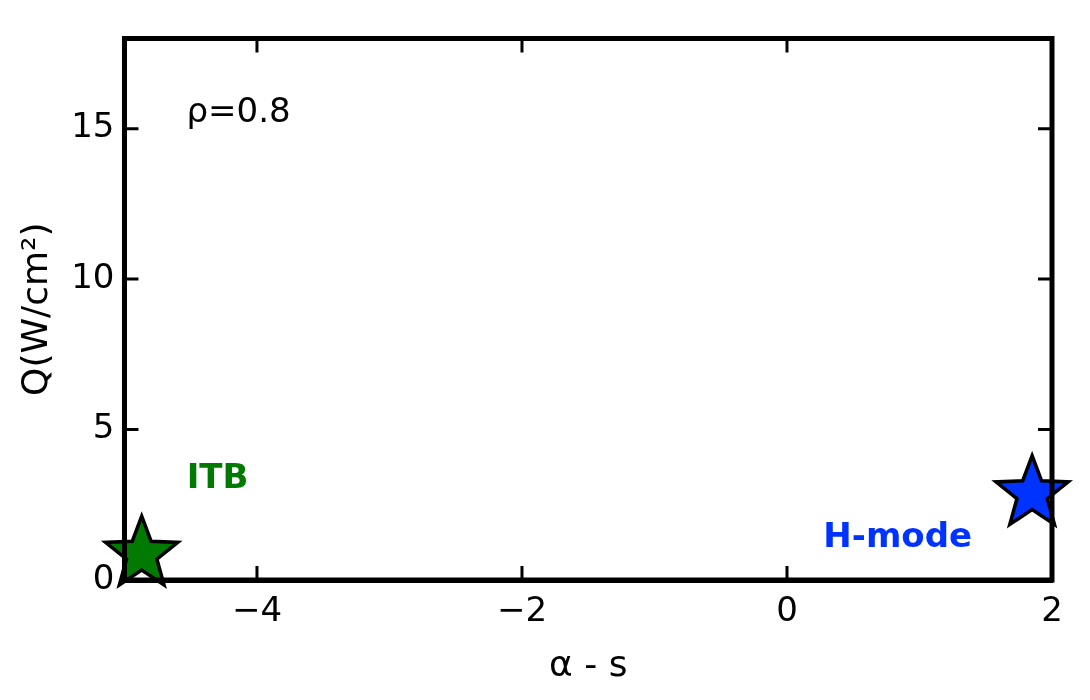  Describe the element at coordinates (898, 535) in the screenshot. I see `series-label: H-mode` at that location.